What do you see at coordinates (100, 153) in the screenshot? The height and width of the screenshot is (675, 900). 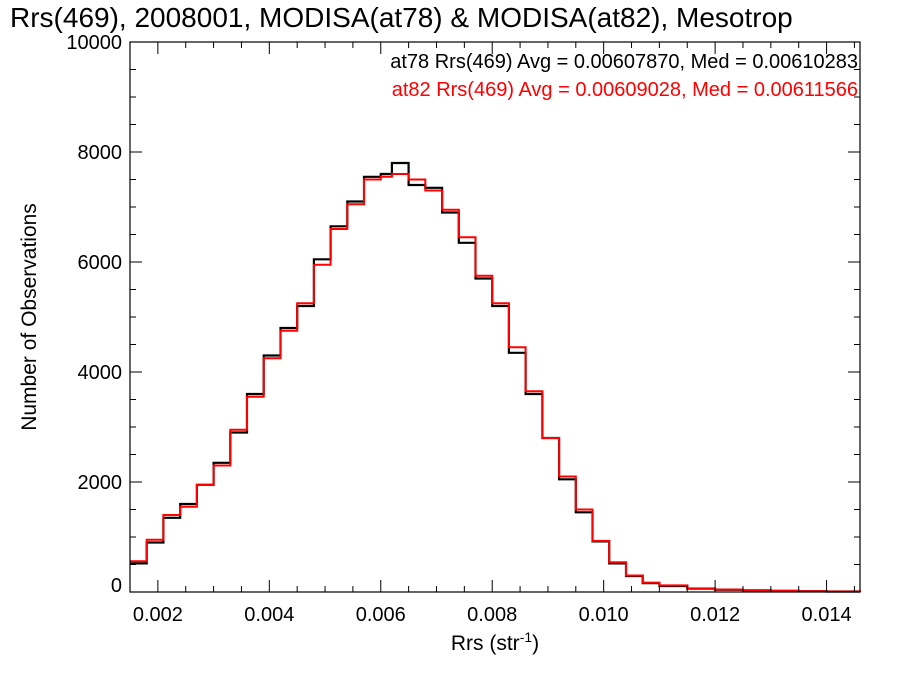 I see `y-tick-label: 8000` at bounding box center [100, 153].